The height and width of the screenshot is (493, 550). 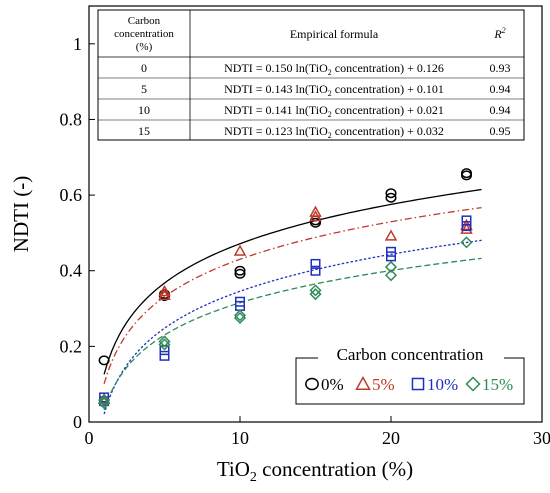 What do you see at coordinates (71, 271) in the screenshot?
I see `y-tick-label: 0.4` at bounding box center [71, 271].